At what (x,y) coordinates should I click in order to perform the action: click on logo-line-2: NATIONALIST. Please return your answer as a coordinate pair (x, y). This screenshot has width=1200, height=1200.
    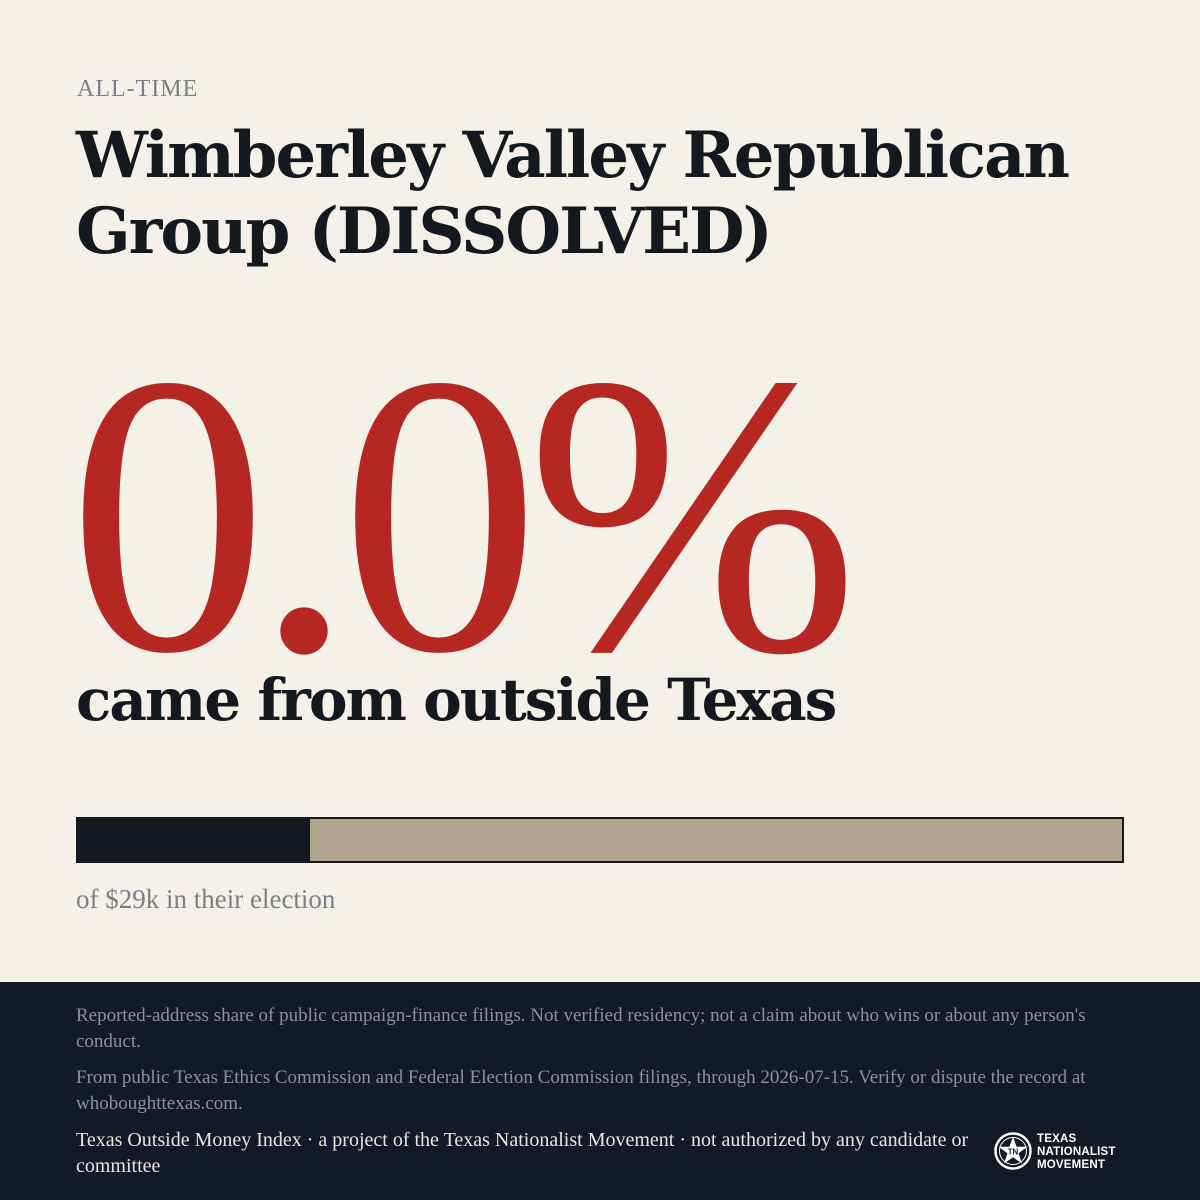
    Looking at the image, I should click on (1076, 1152).